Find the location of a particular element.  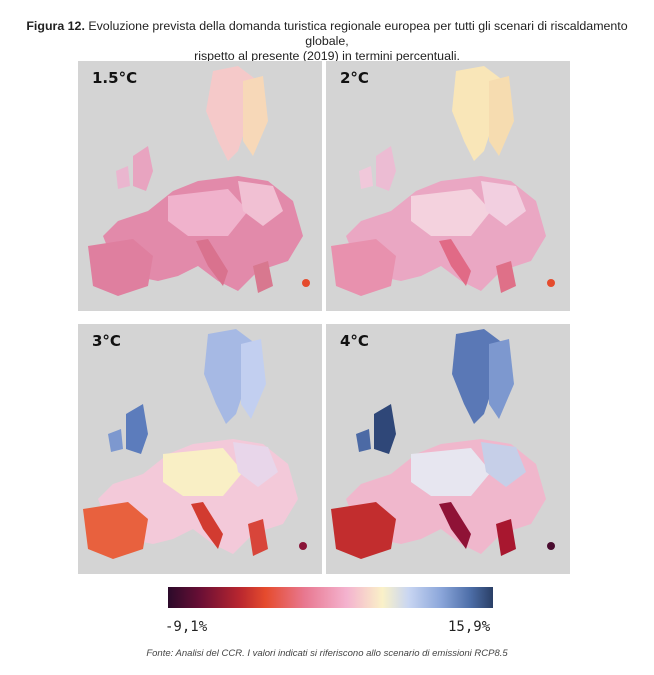

color-scale-min-label: -9,1% is located at coordinates (186, 627).